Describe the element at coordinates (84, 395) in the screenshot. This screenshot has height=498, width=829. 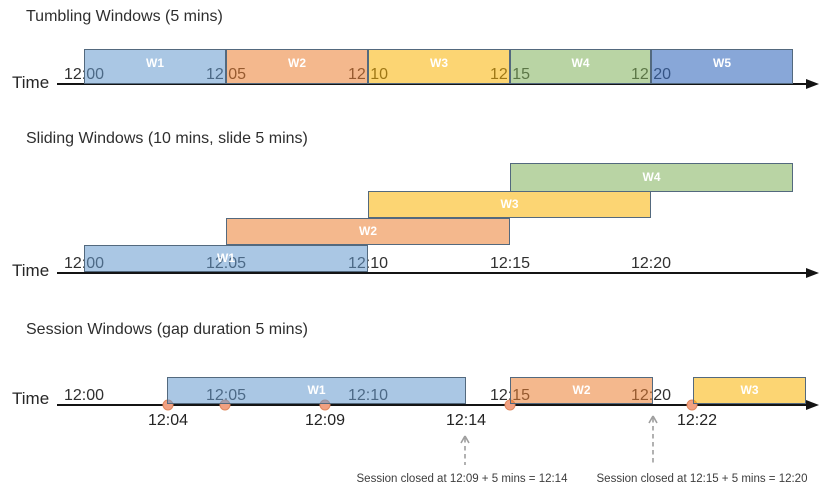
I see `tick-label: 12:00` at that location.